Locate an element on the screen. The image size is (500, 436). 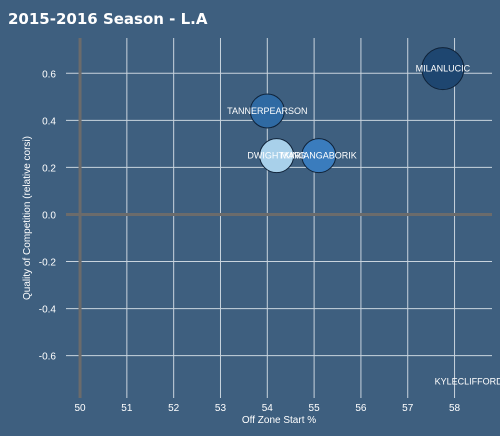
y-tick-label: 0.6 is located at coordinates (49, 74).